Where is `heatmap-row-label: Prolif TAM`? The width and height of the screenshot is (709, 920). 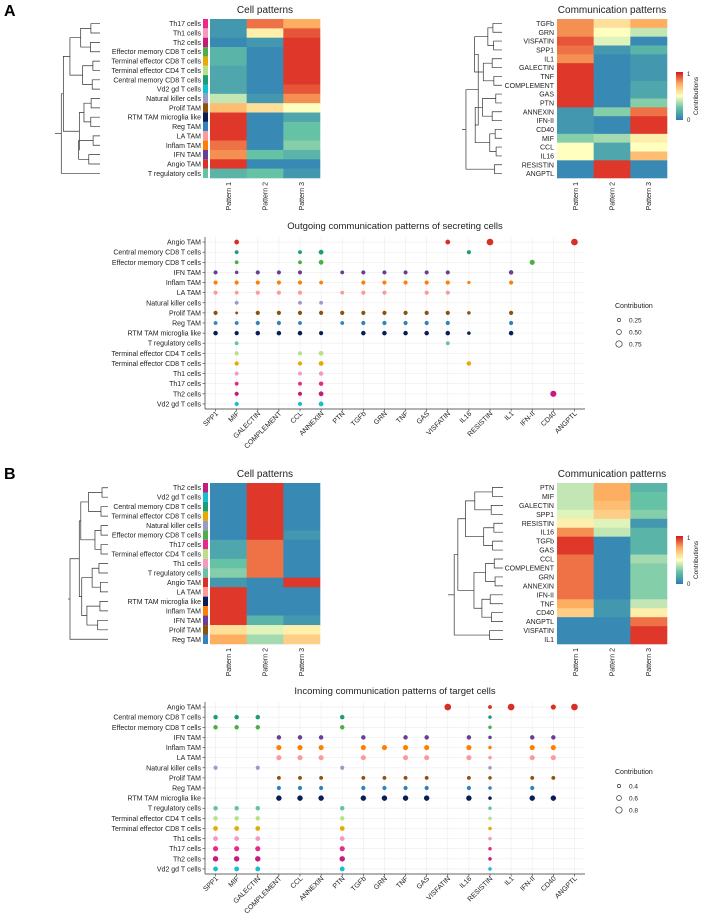
heatmap-row-label: Prolif TAM is located at coordinates (185, 108).